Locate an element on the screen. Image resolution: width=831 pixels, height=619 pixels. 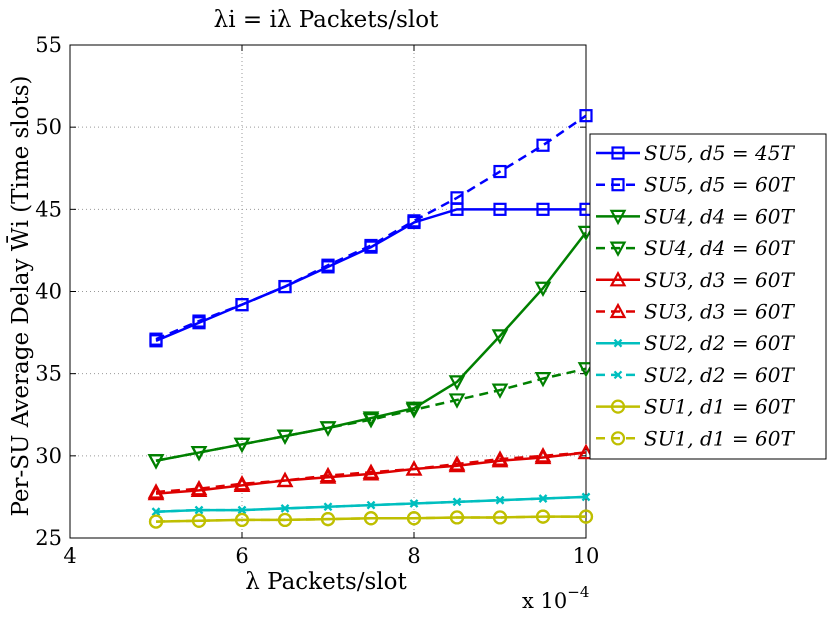
x-axis-label: λ Packets/slot is located at coordinates (326, 582).